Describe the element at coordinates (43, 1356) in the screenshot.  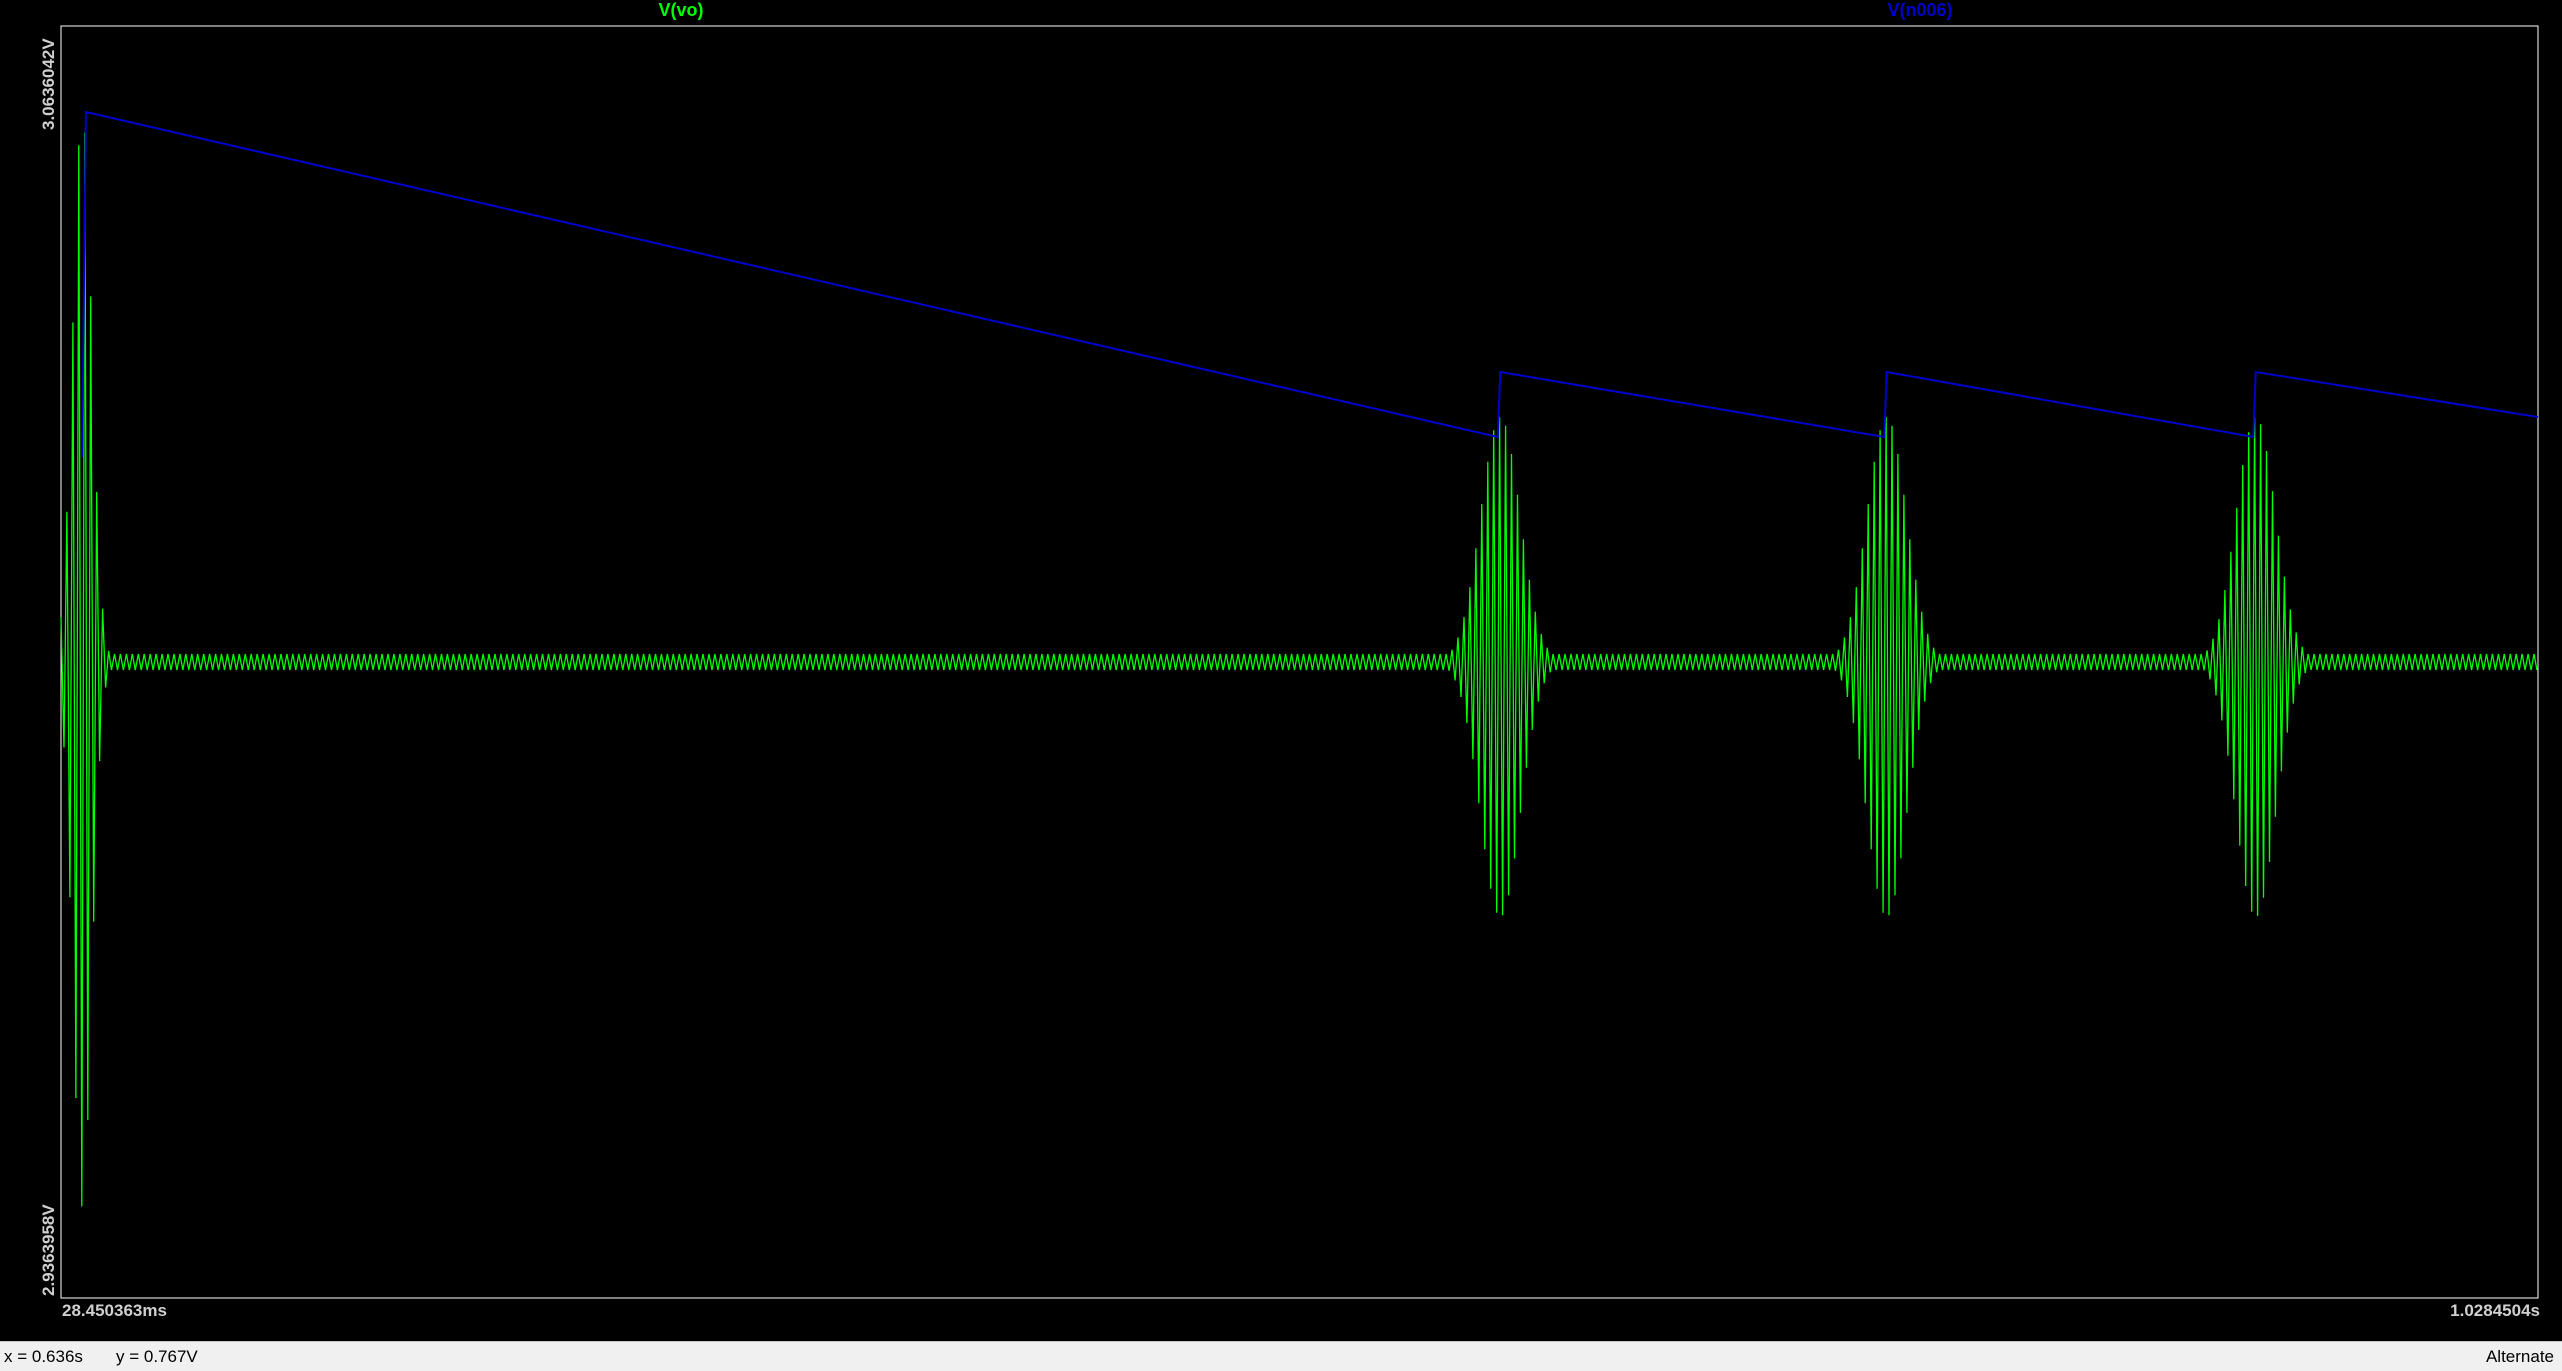
I see `cursor-x-readout: x = 0.636s` at that location.